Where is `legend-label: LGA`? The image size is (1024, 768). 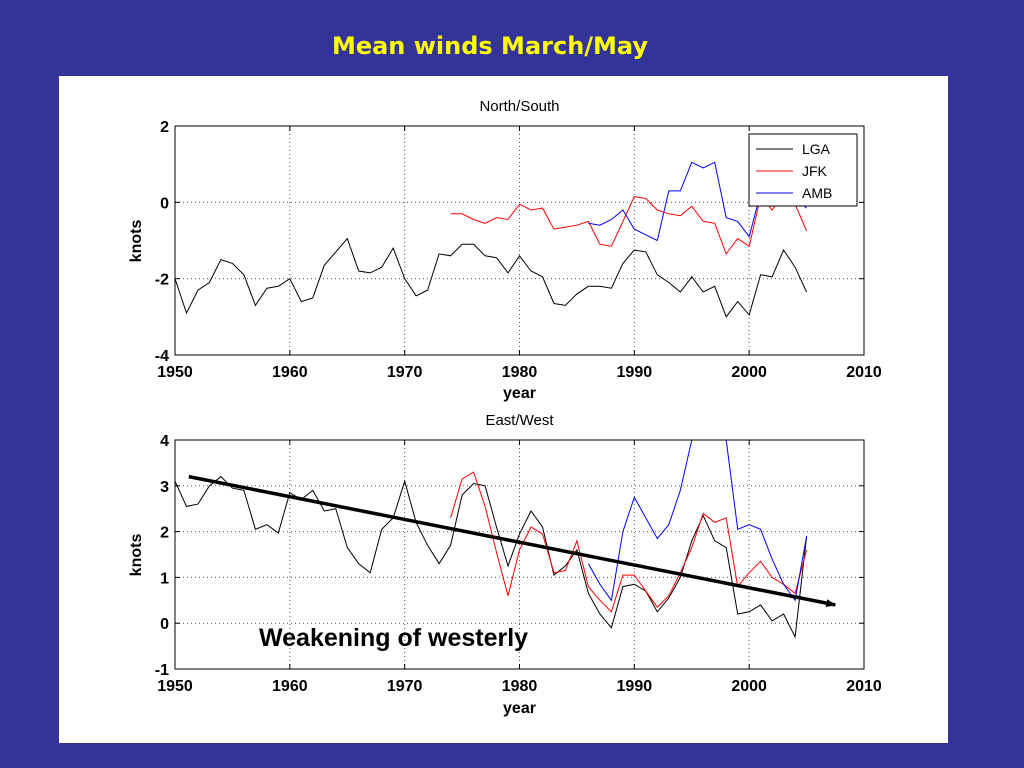 legend-label: LGA is located at coordinates (816, 149).